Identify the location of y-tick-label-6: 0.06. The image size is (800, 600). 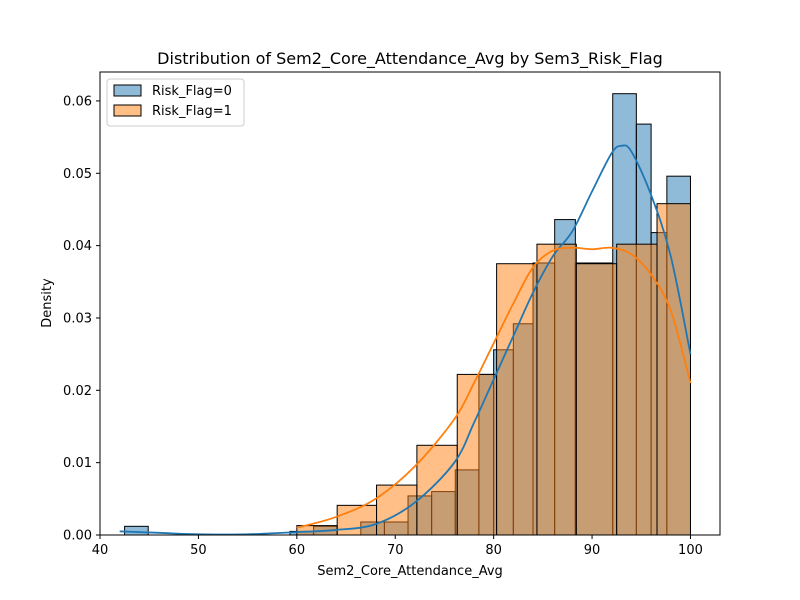
(77, 101).